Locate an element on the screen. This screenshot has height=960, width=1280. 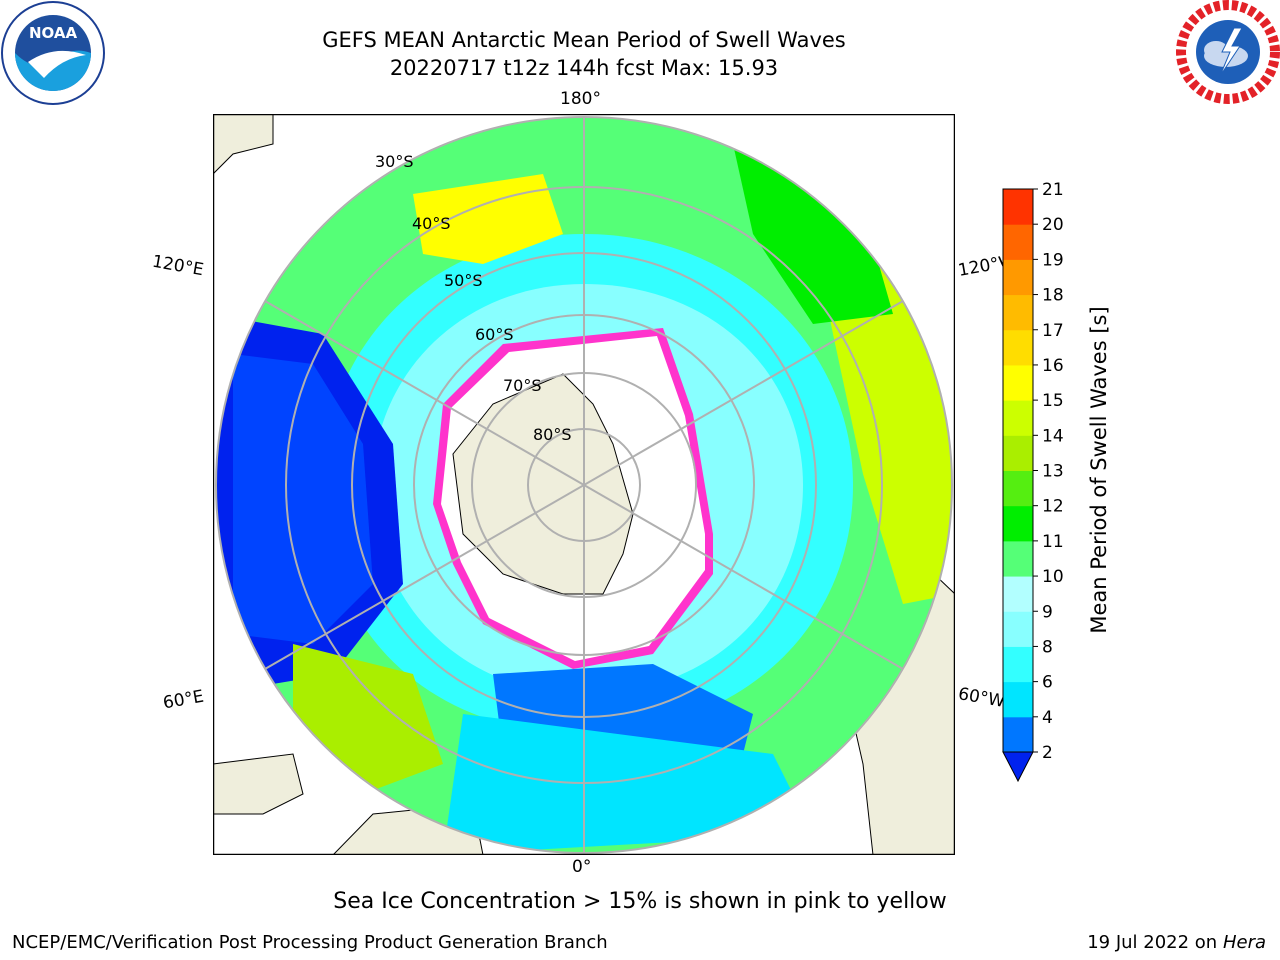
colorbar-tick-label: 17 is located at coordinates (1053, 331).